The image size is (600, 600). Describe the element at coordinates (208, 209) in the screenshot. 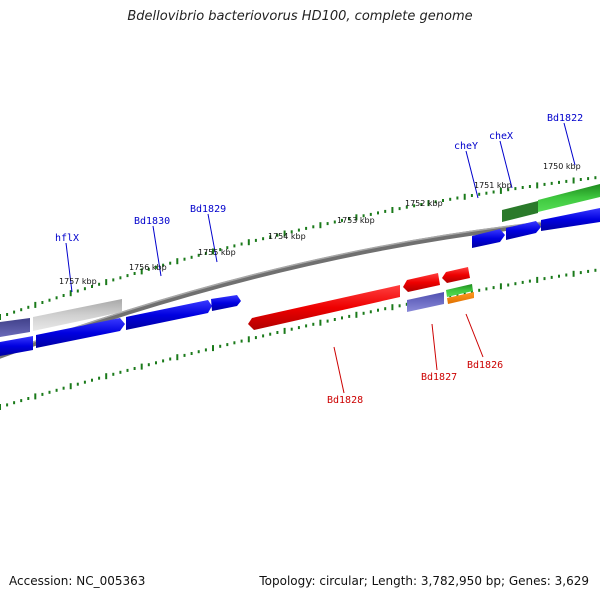

I see `gene-label-bd1829: Bd1829` at that location.